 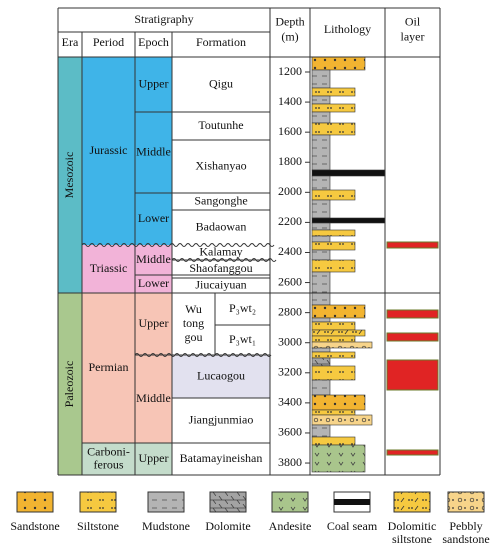 What do you see at coordinates (109, 150) in the screenshot?
I see `period-label: Jurassic` at bounding box center [109, 150].